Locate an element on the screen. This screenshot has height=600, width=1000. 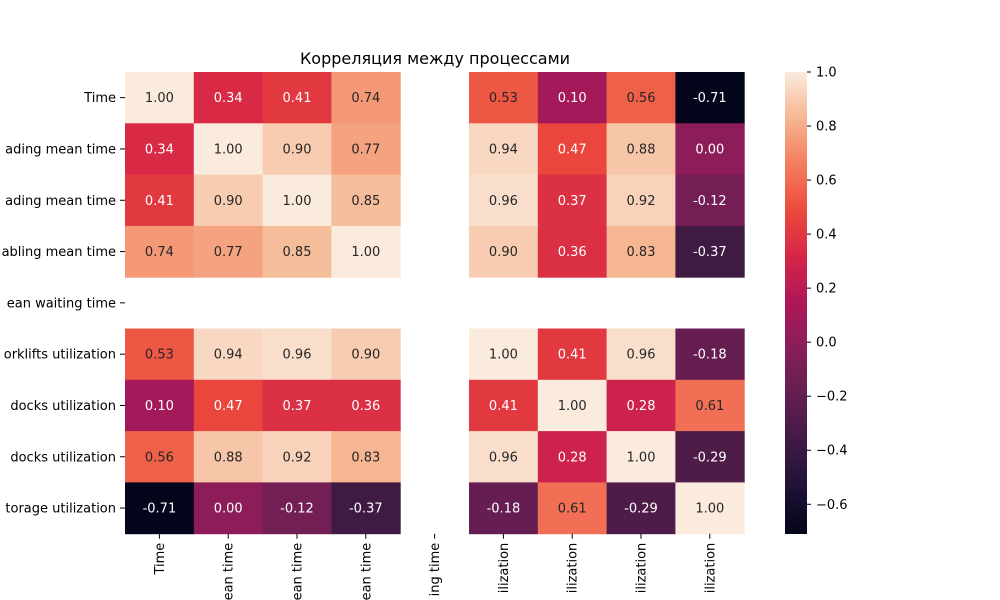
cell-value-label: 0.10 is located at coordinates (159, 406).